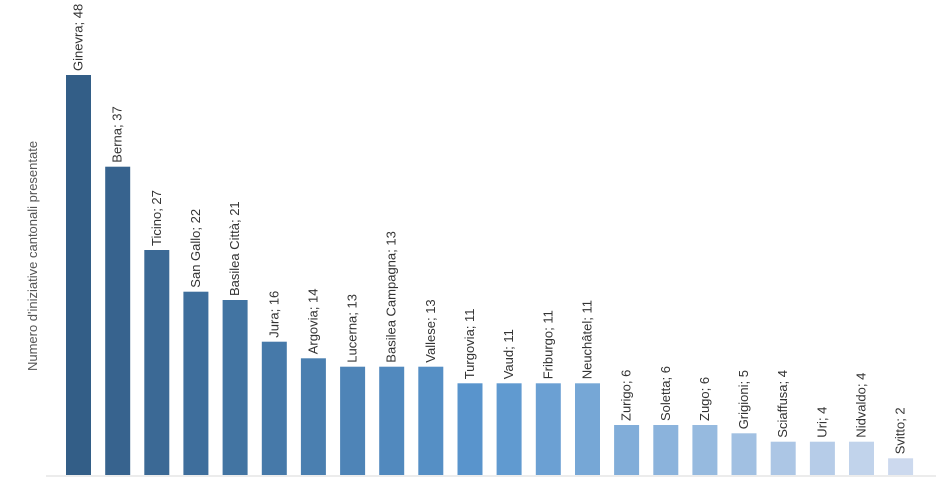  I want to click on bar-data-label: Svitto; 2, so click(900, 430).